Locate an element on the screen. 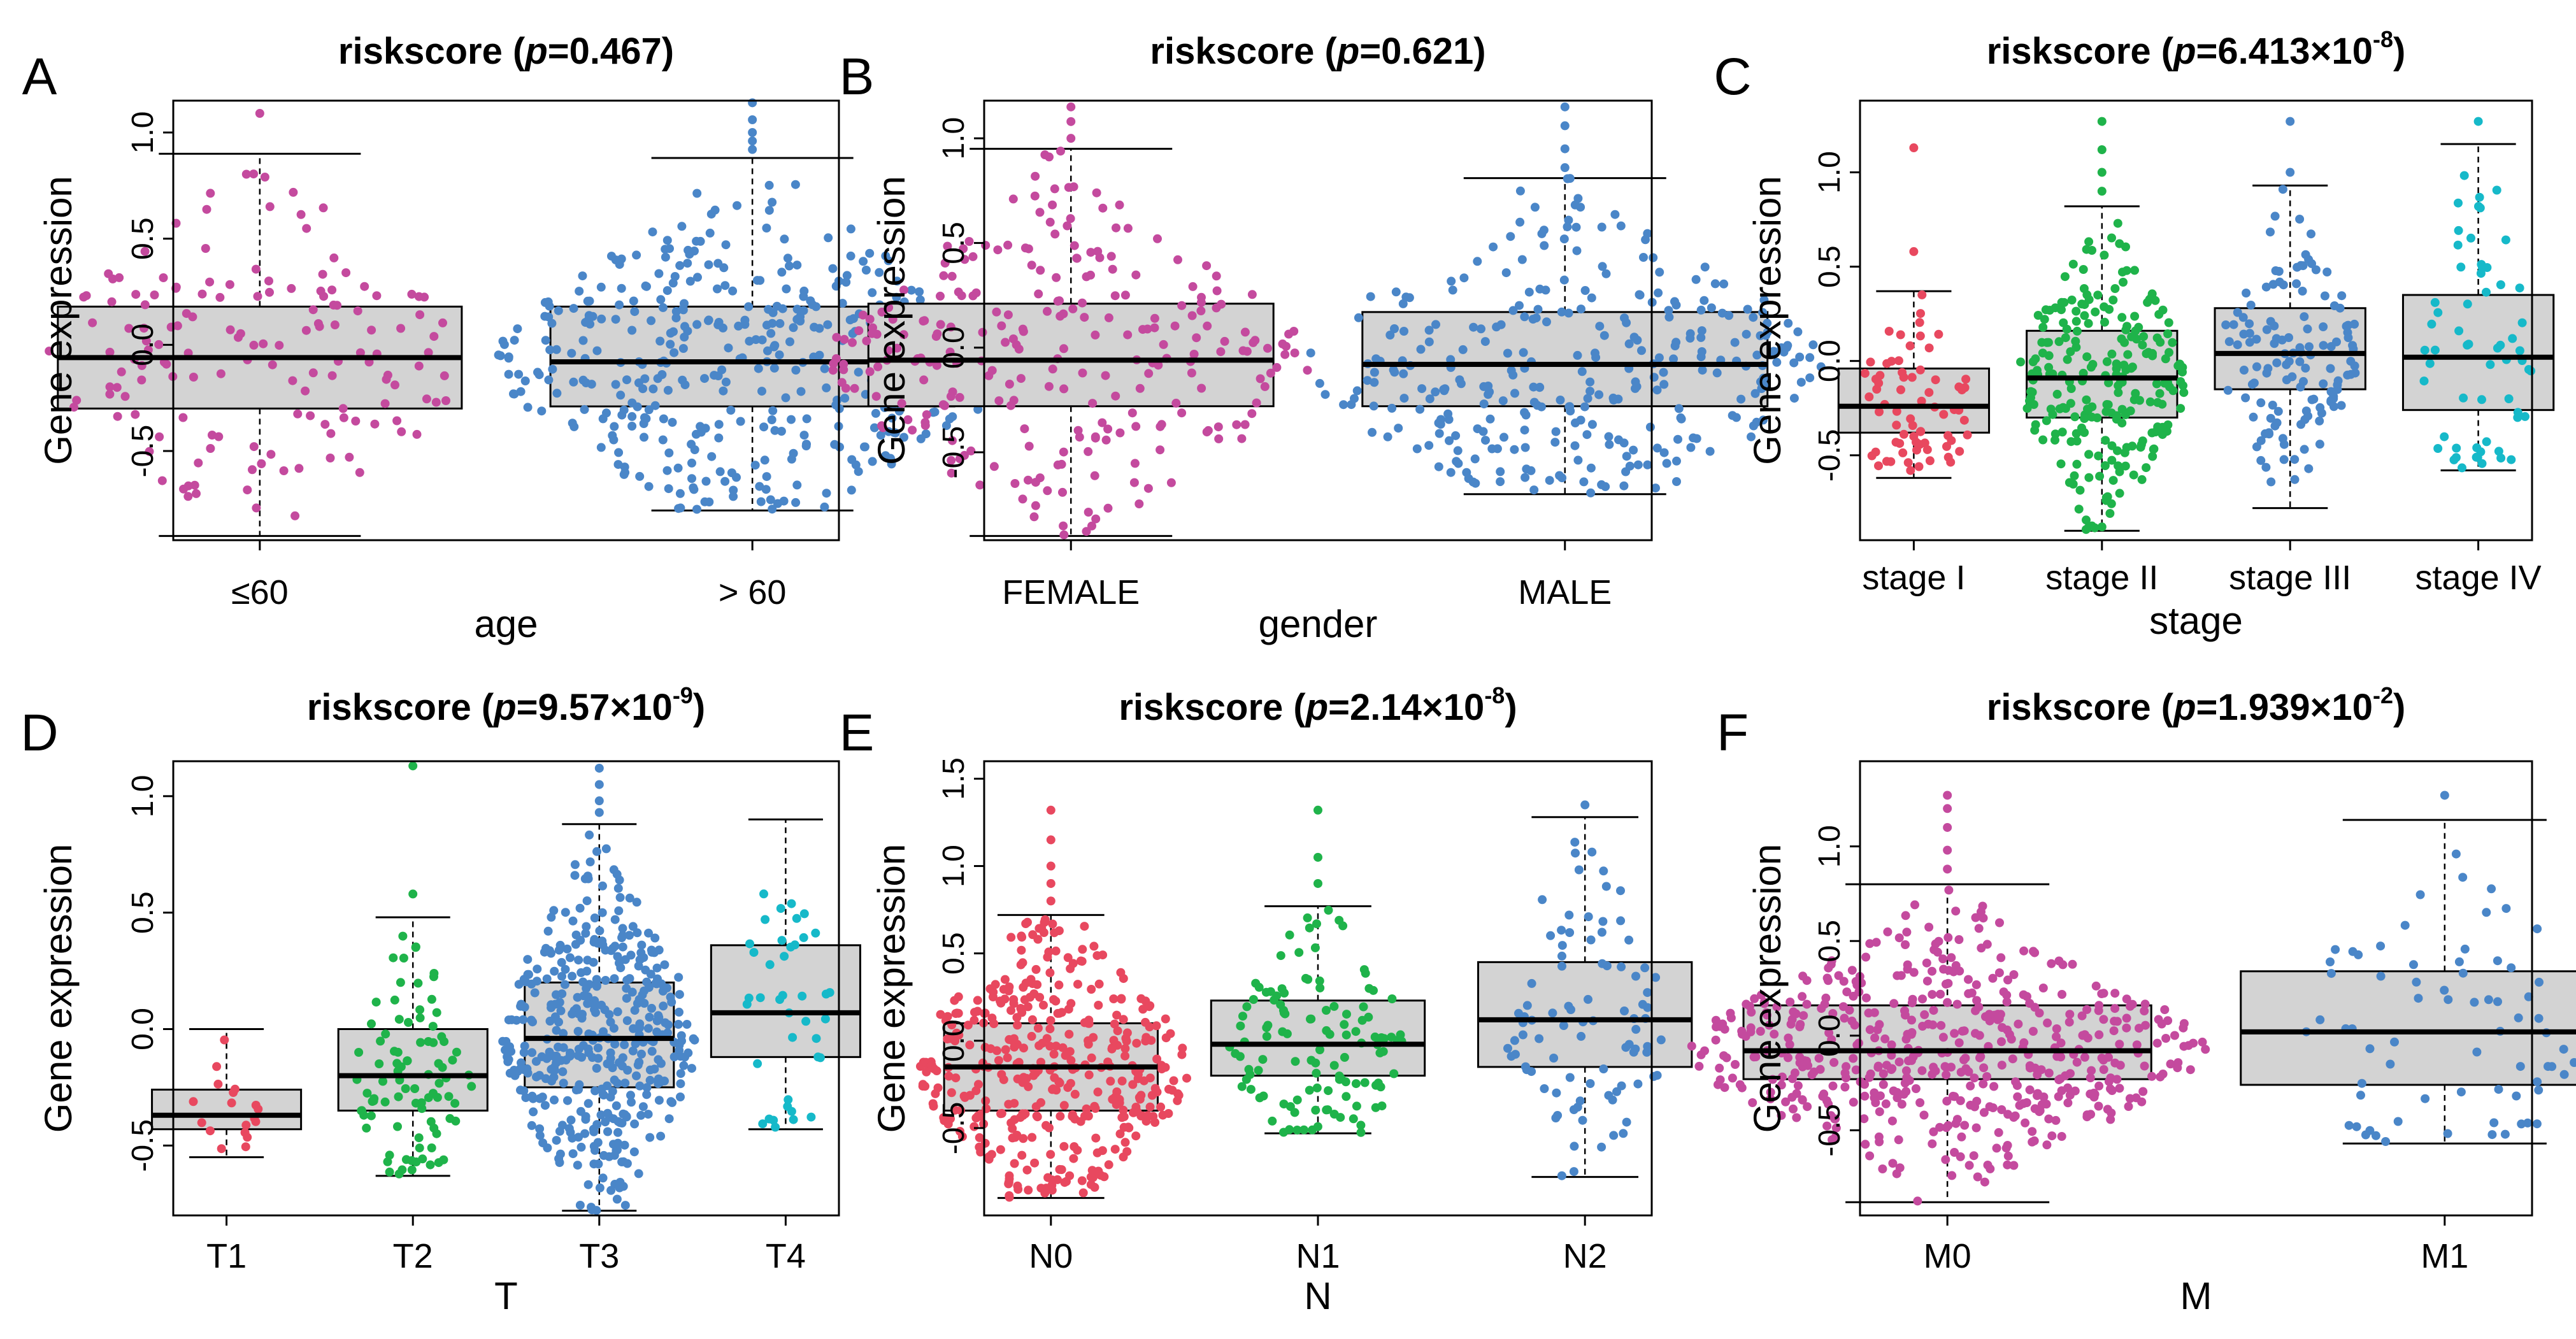 The width and height of the screenshot is (2576, 1339). y-axis-label: Gene expression is located at coordinates (1767, 320).